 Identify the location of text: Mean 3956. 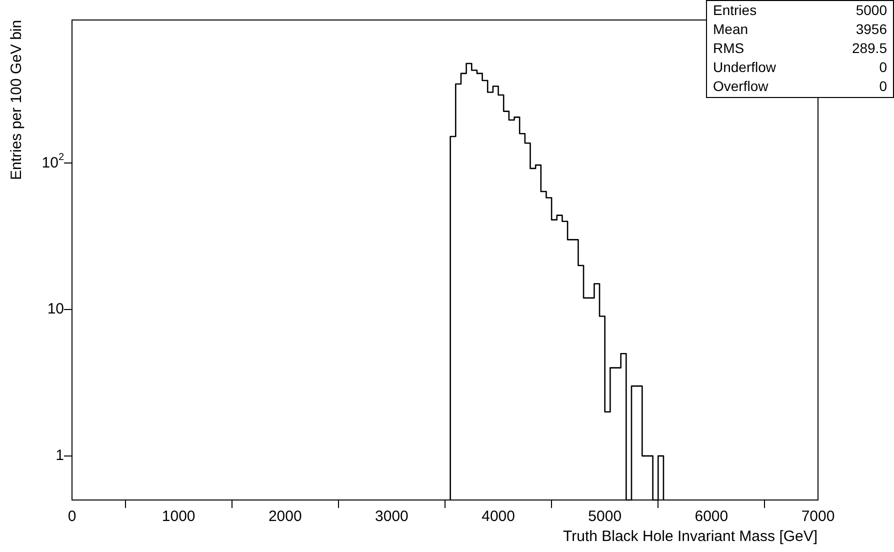
(800, 29).